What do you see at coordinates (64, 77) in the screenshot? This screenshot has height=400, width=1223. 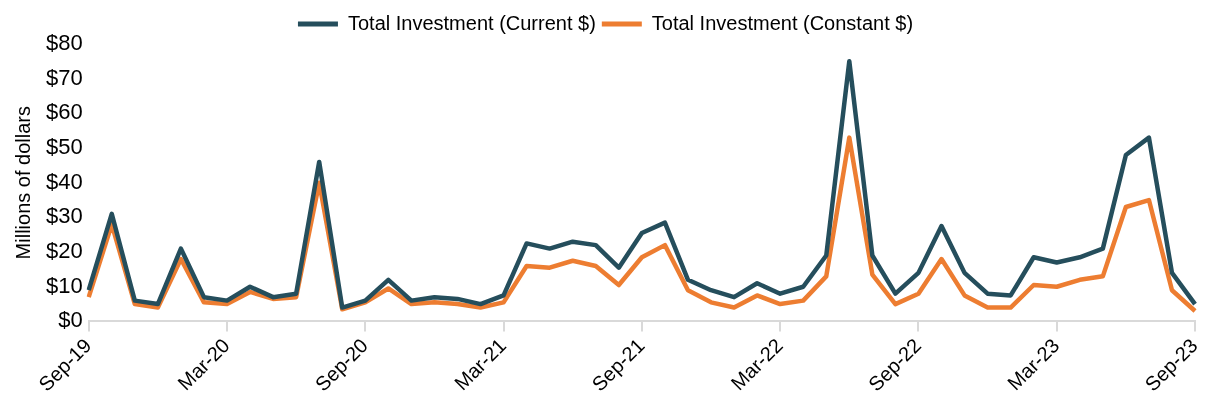 I see `y-tick-label: $70` at bounding box center [64, 77].